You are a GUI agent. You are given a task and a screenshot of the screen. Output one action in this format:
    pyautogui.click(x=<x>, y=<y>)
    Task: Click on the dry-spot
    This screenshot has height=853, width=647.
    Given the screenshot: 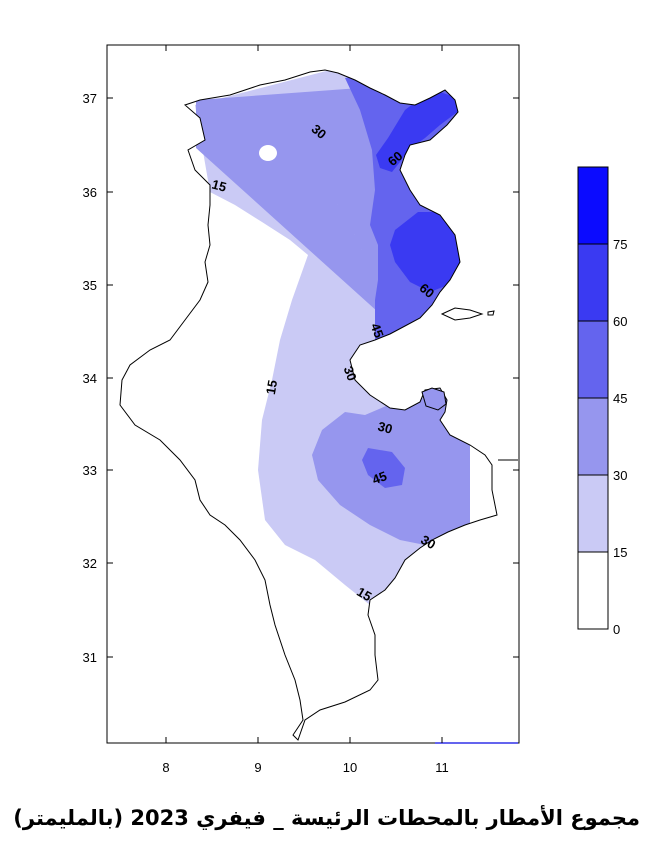 What is the action you would take?
    pyautogui.click(x=268, y=153)
    